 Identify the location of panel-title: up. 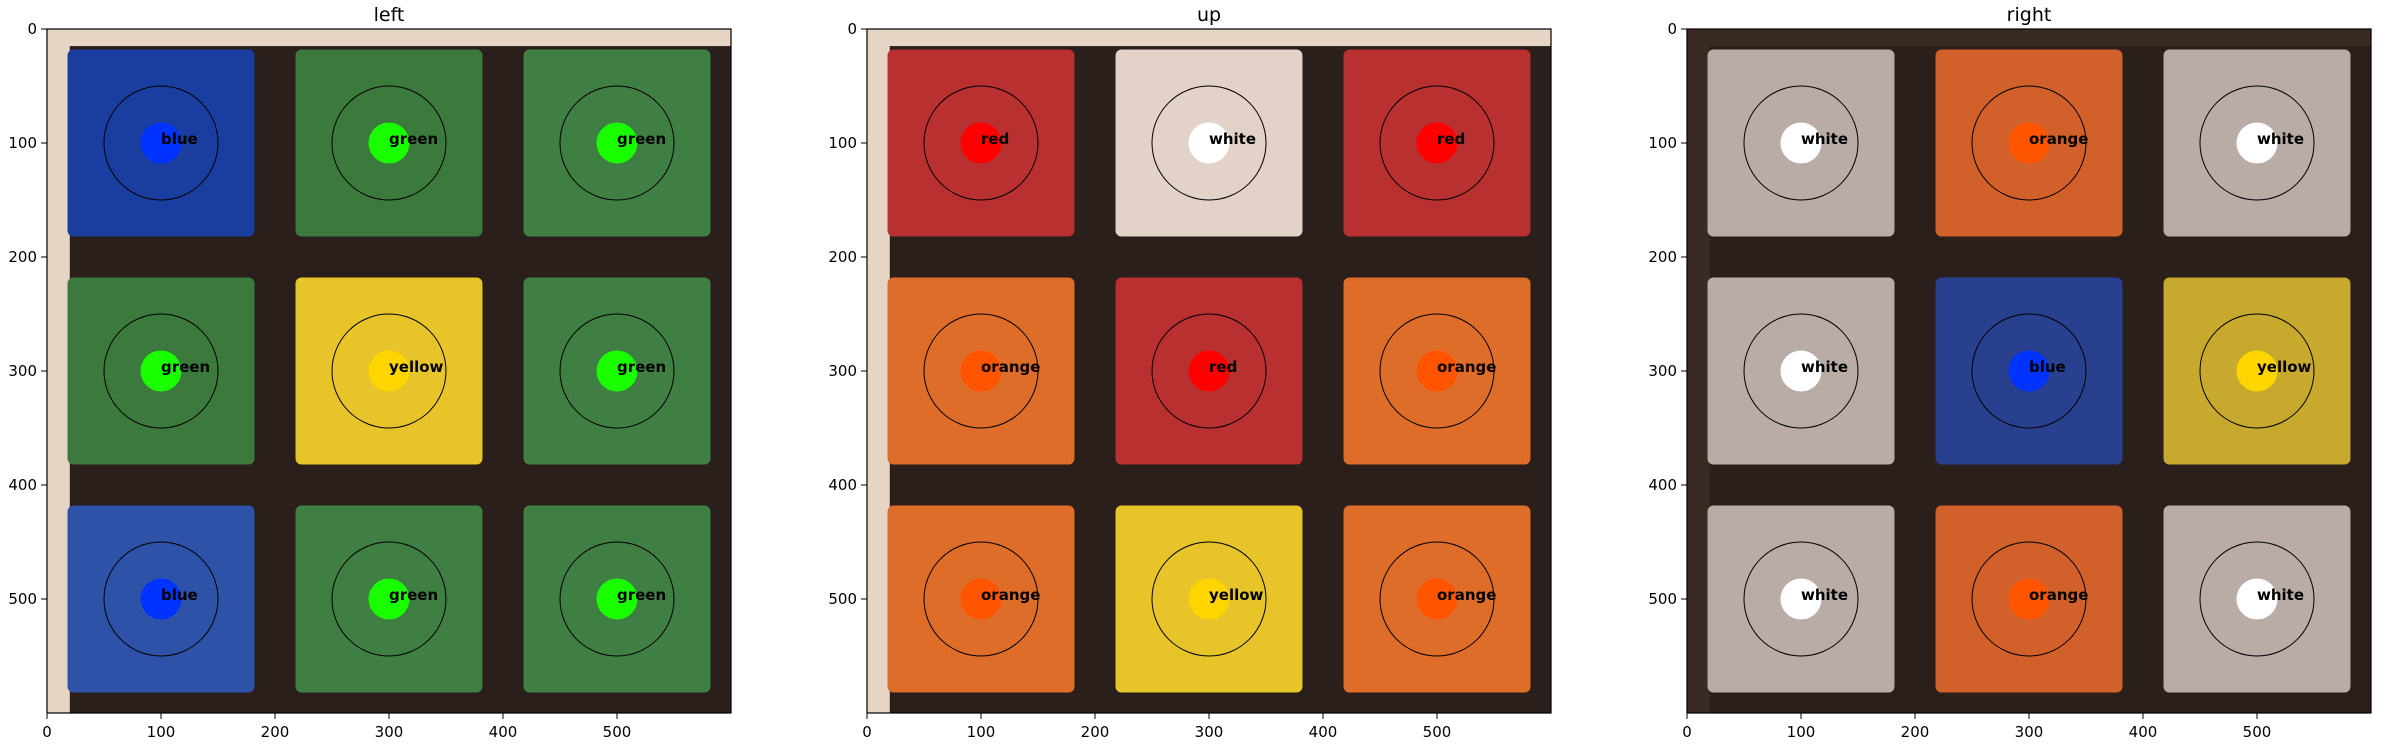
(1209, 15).